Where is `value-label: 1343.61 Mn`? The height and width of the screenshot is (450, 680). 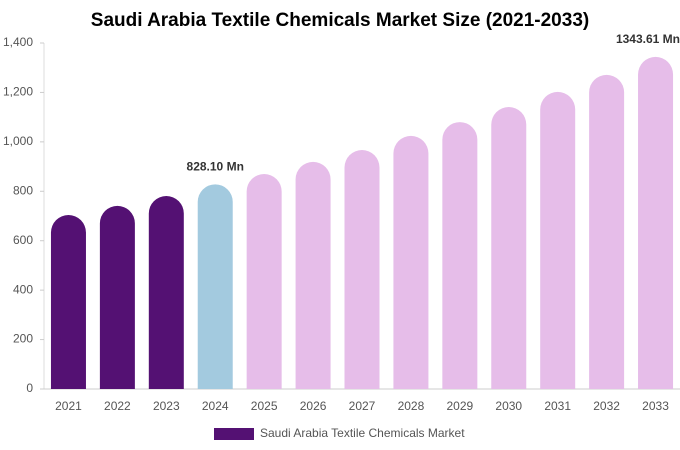 value-label: 1343.61 Mn is located at coordinates (648, 39).